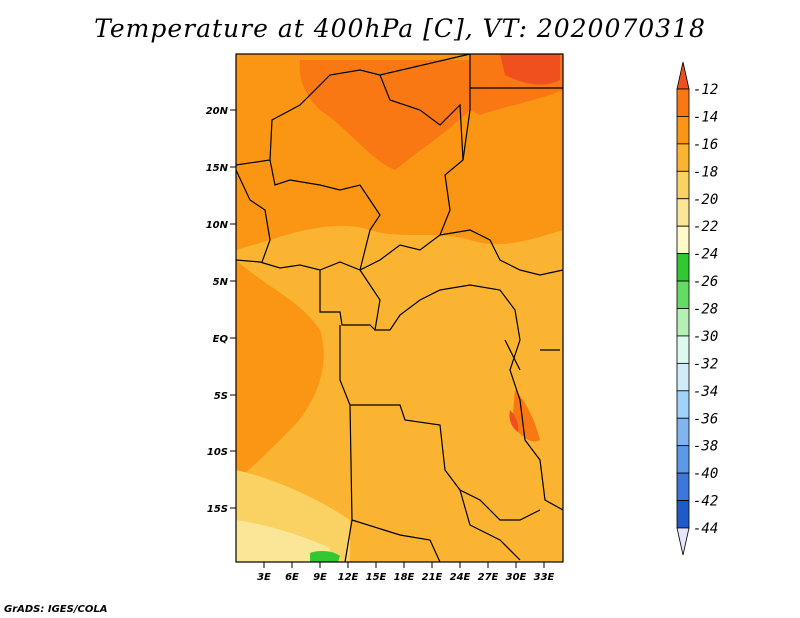  I want to click on colorbar-label: -38, so click(705, 447).